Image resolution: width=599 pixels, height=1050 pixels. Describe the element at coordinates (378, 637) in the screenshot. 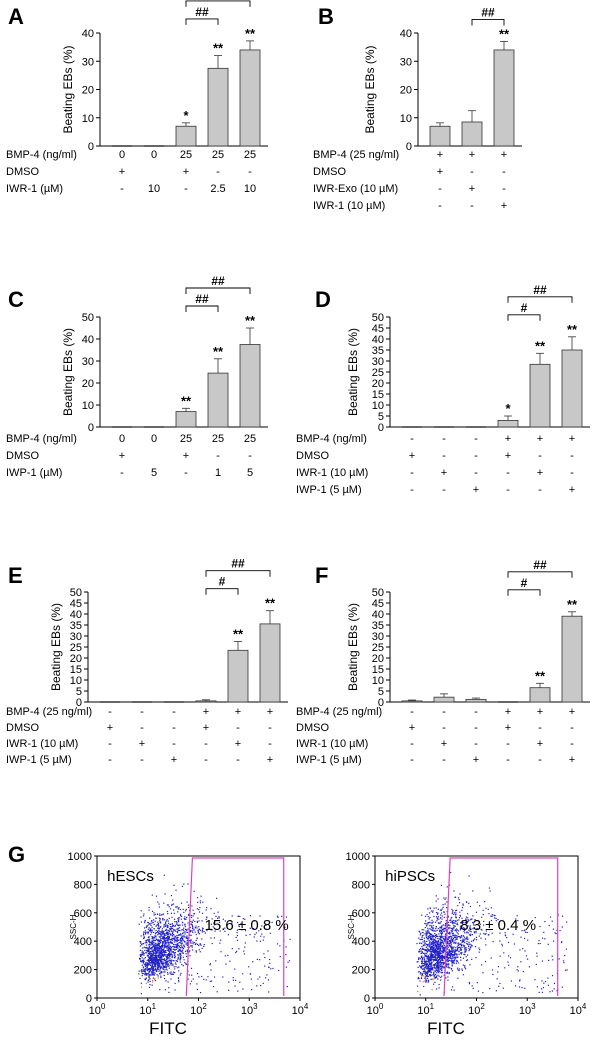

I see `y-tick-label: 30` at that location.